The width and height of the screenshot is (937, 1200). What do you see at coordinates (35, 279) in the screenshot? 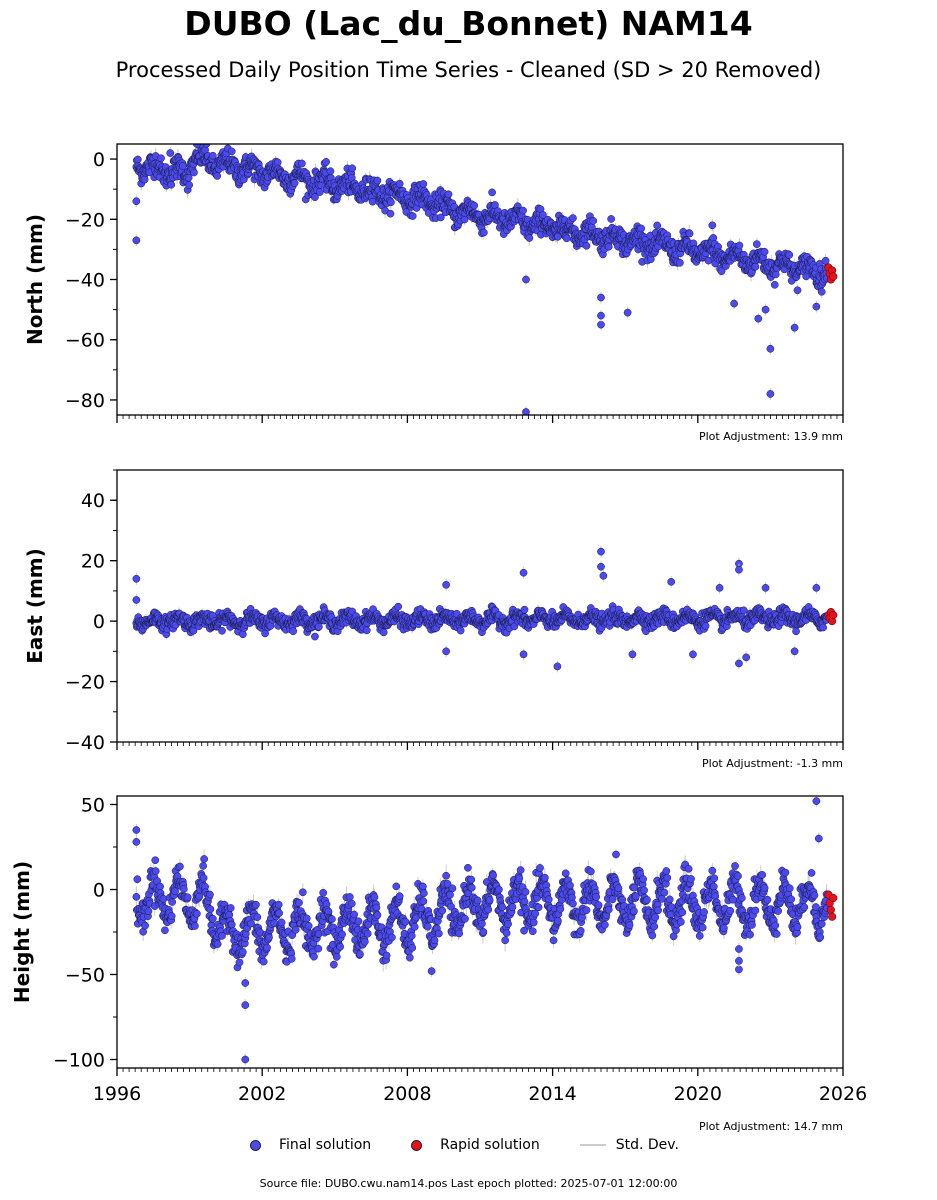
I see `y-axis-label: North (mm)` at bounding box center [35, 279].